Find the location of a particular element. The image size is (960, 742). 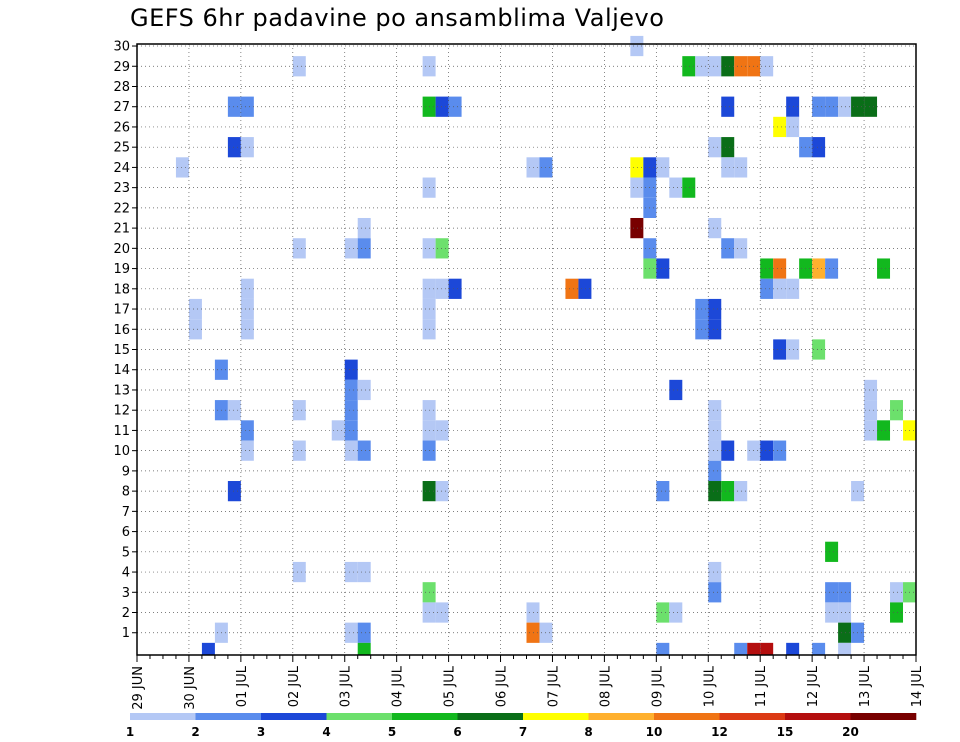

x-tick-label: 09 JUL is located at coordinates (657, 686).